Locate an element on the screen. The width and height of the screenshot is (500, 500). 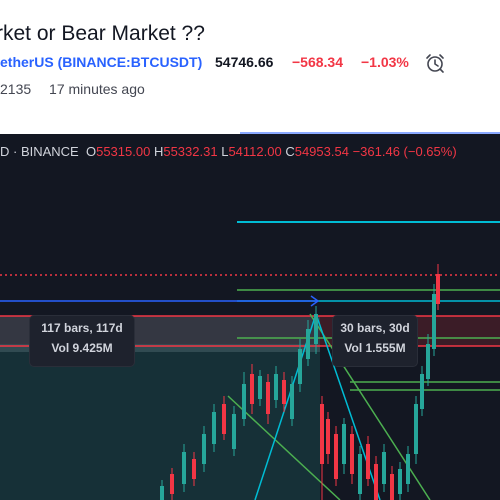
views-count: 2135 is located at coordinates (16, 89).